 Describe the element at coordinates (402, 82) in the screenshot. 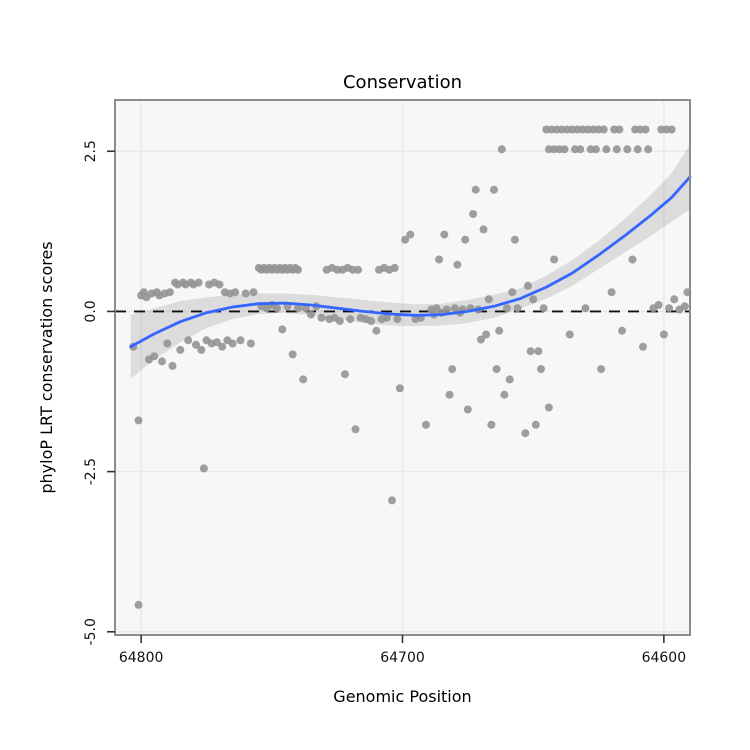

I see `chart-title: Conservation` at that location.